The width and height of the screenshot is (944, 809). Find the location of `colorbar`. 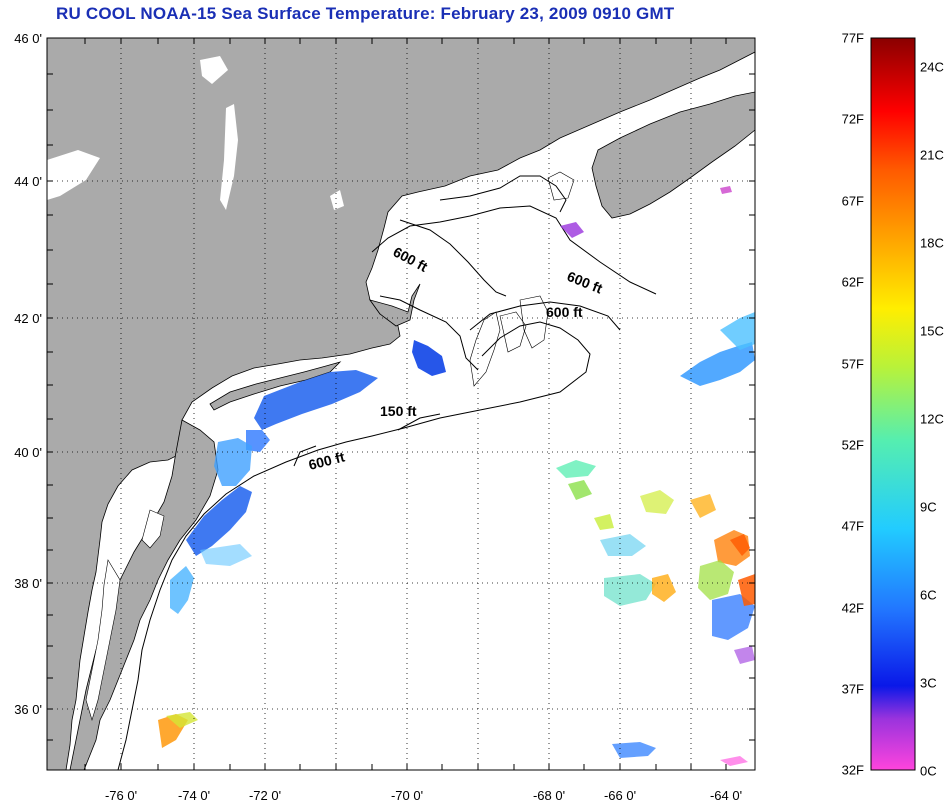

colorbar is located at coordinates (893, 404).